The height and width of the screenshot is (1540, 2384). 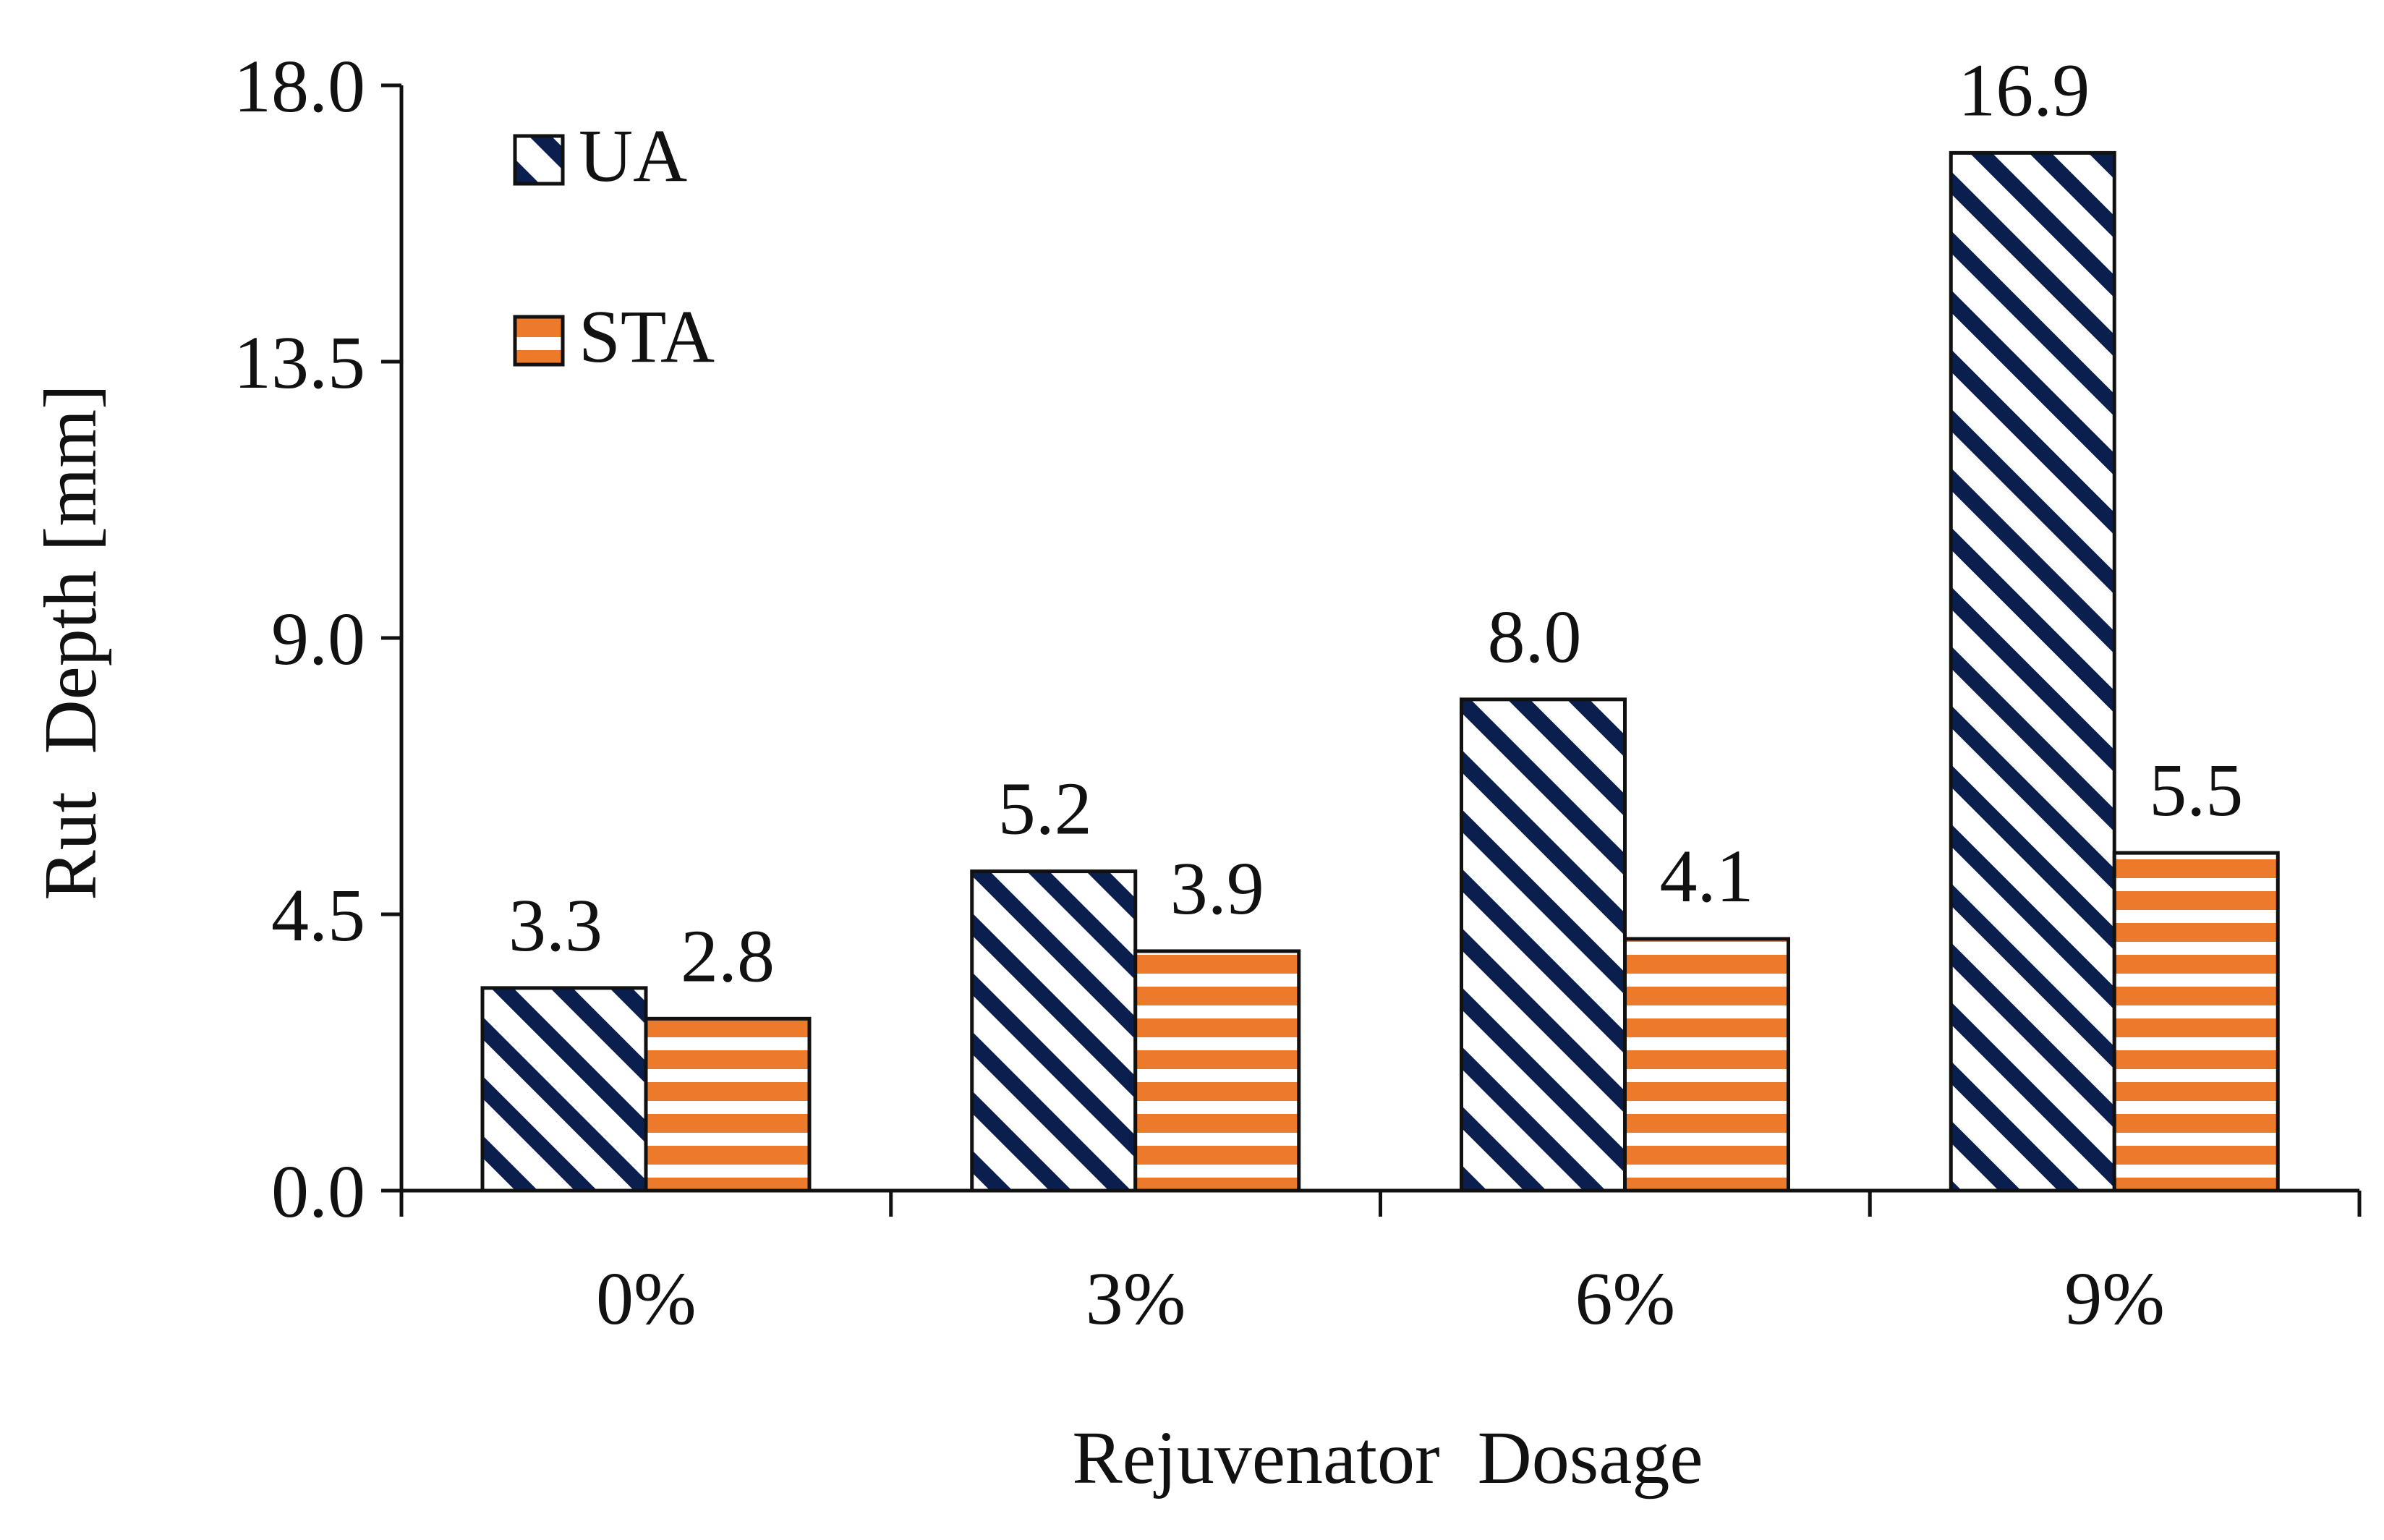 I want to click on legend-swatch-sta, so click(x=539, y=341).